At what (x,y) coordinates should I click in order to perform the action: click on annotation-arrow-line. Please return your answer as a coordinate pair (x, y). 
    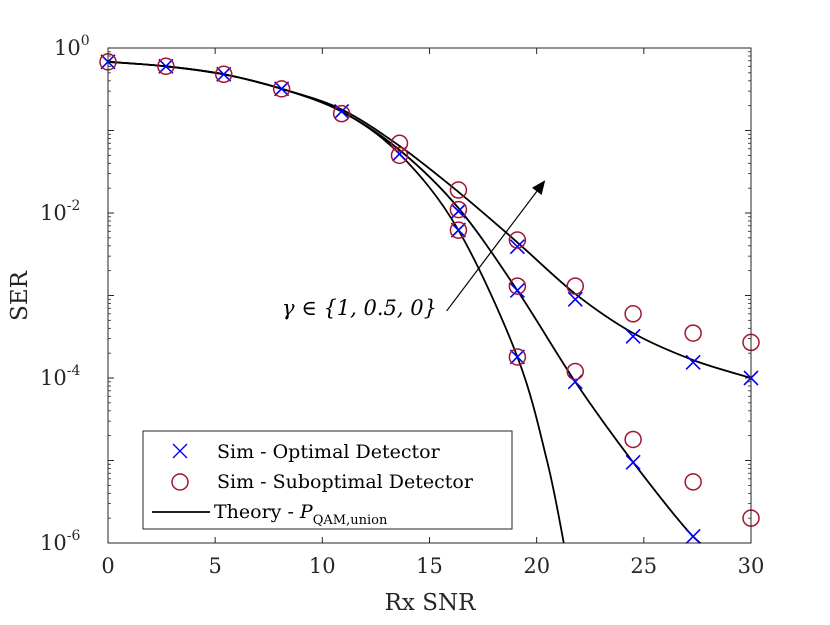
    Looking at the image, I should click on (492, 251).